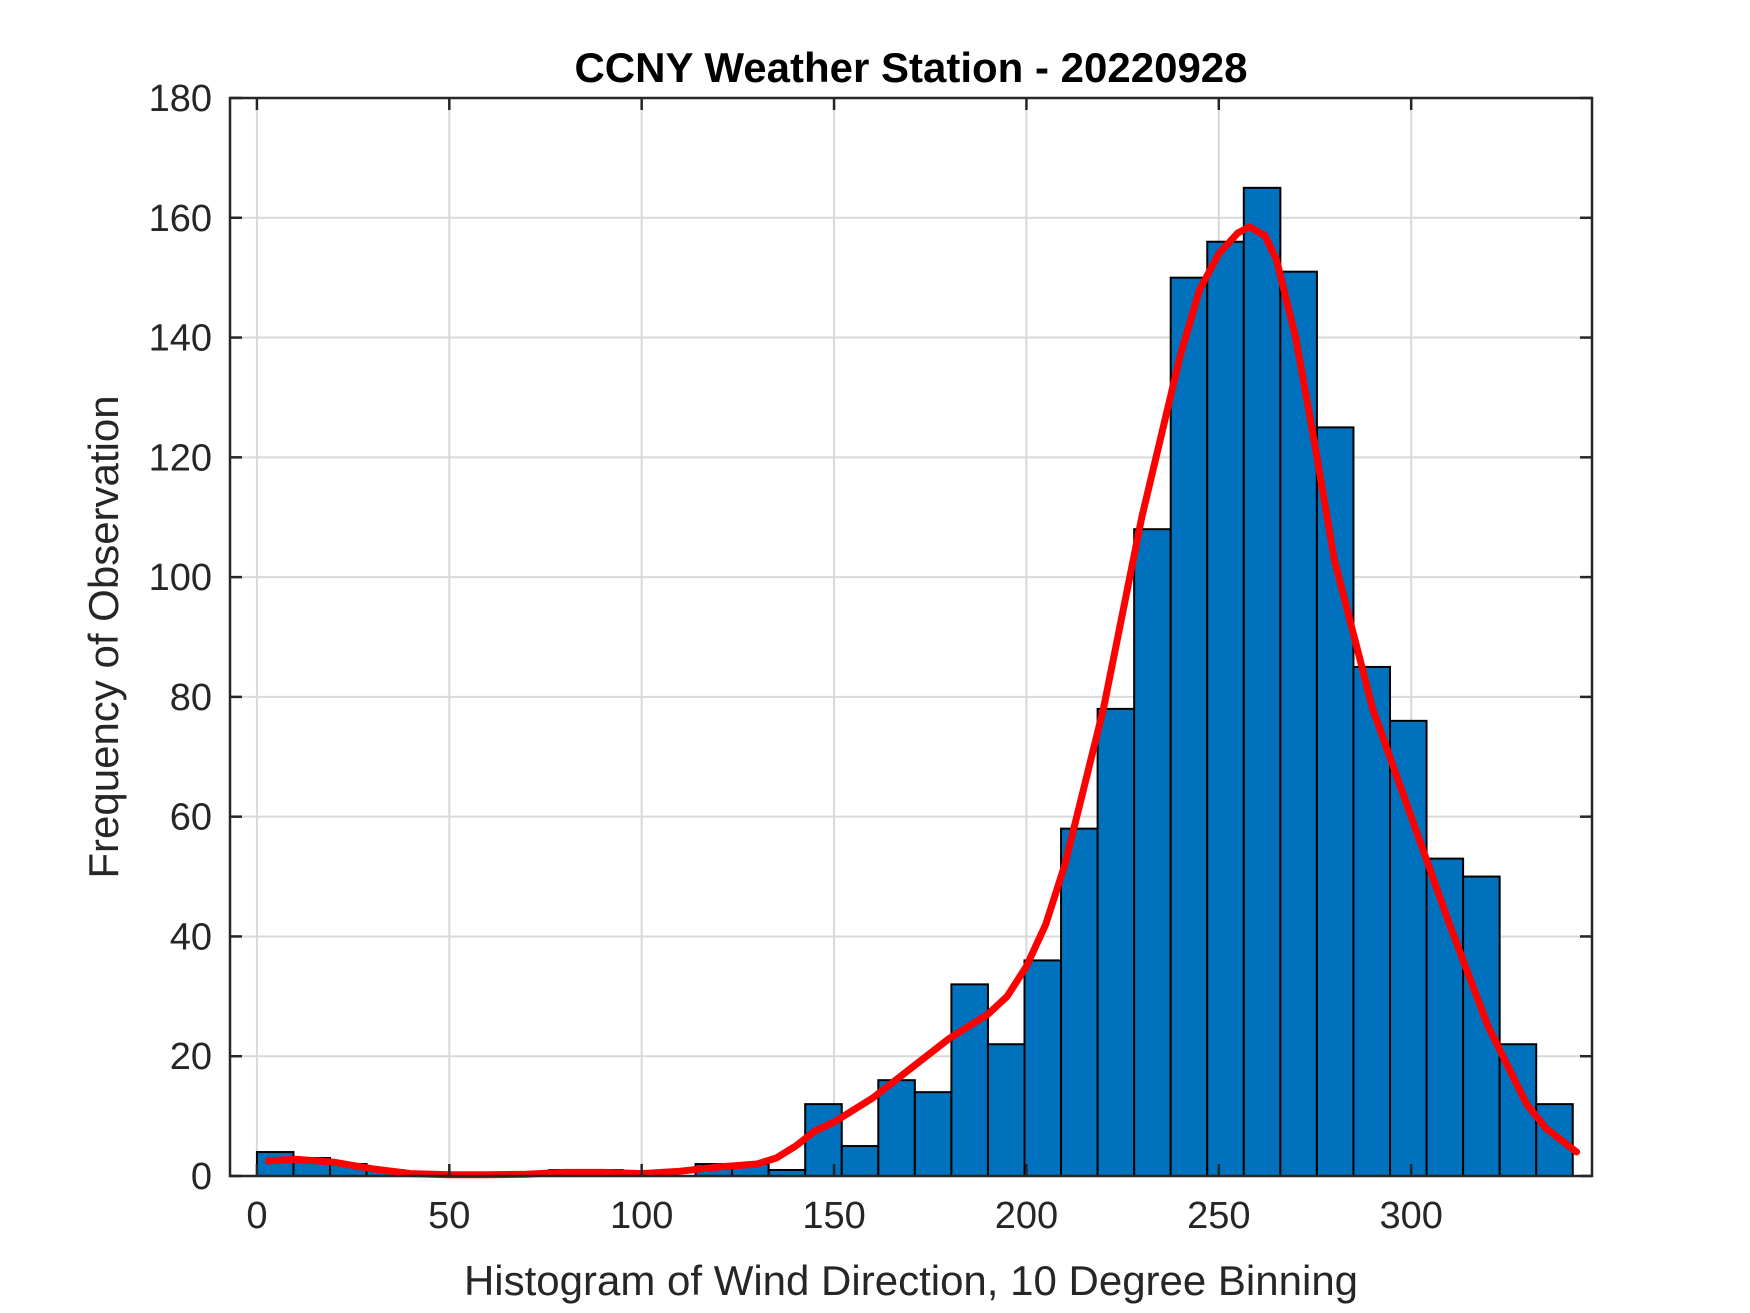 The image size is (1750, 1313). I want to click on x-tick-label: 150, so click(833, 1216).